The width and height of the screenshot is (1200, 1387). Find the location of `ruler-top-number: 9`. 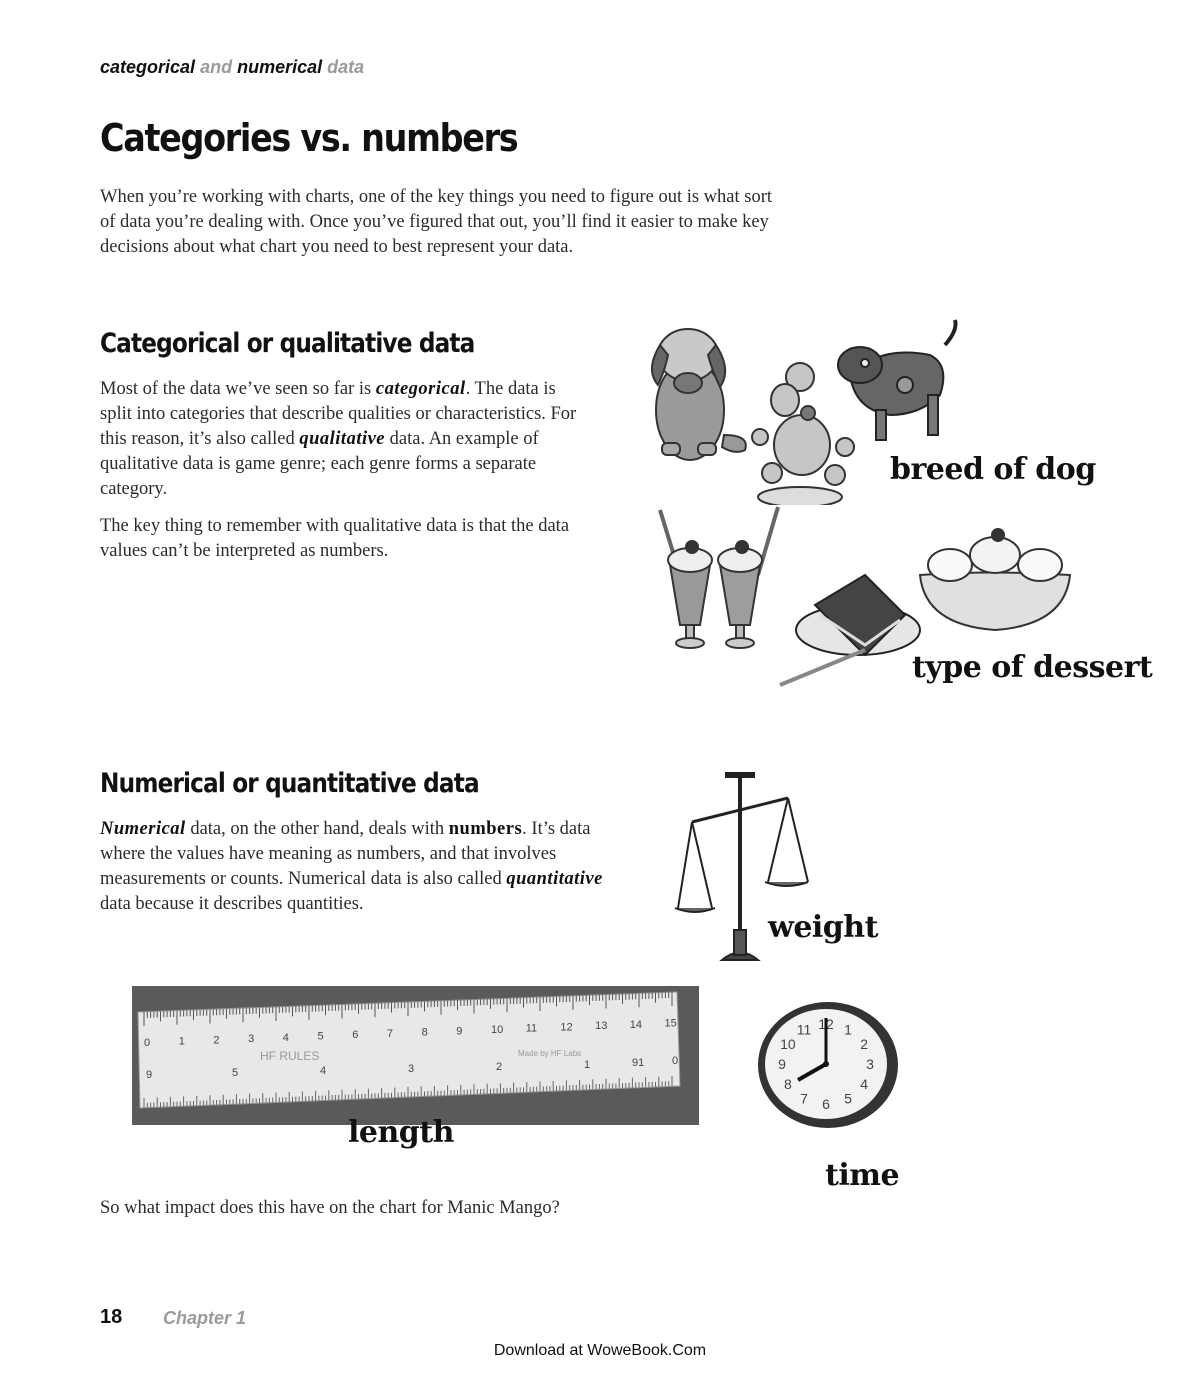

ruler-top-number: 9 is located at coordinates (459, 1031).